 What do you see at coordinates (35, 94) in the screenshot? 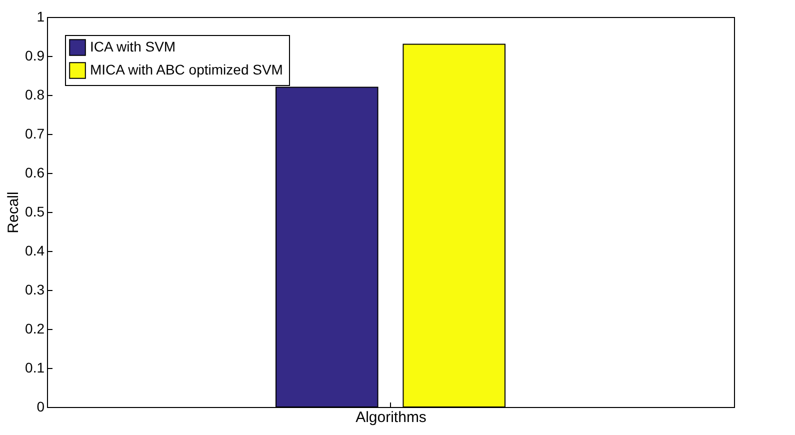
I see `y-tick-label: 0.8` at bounding box center [35, 94].